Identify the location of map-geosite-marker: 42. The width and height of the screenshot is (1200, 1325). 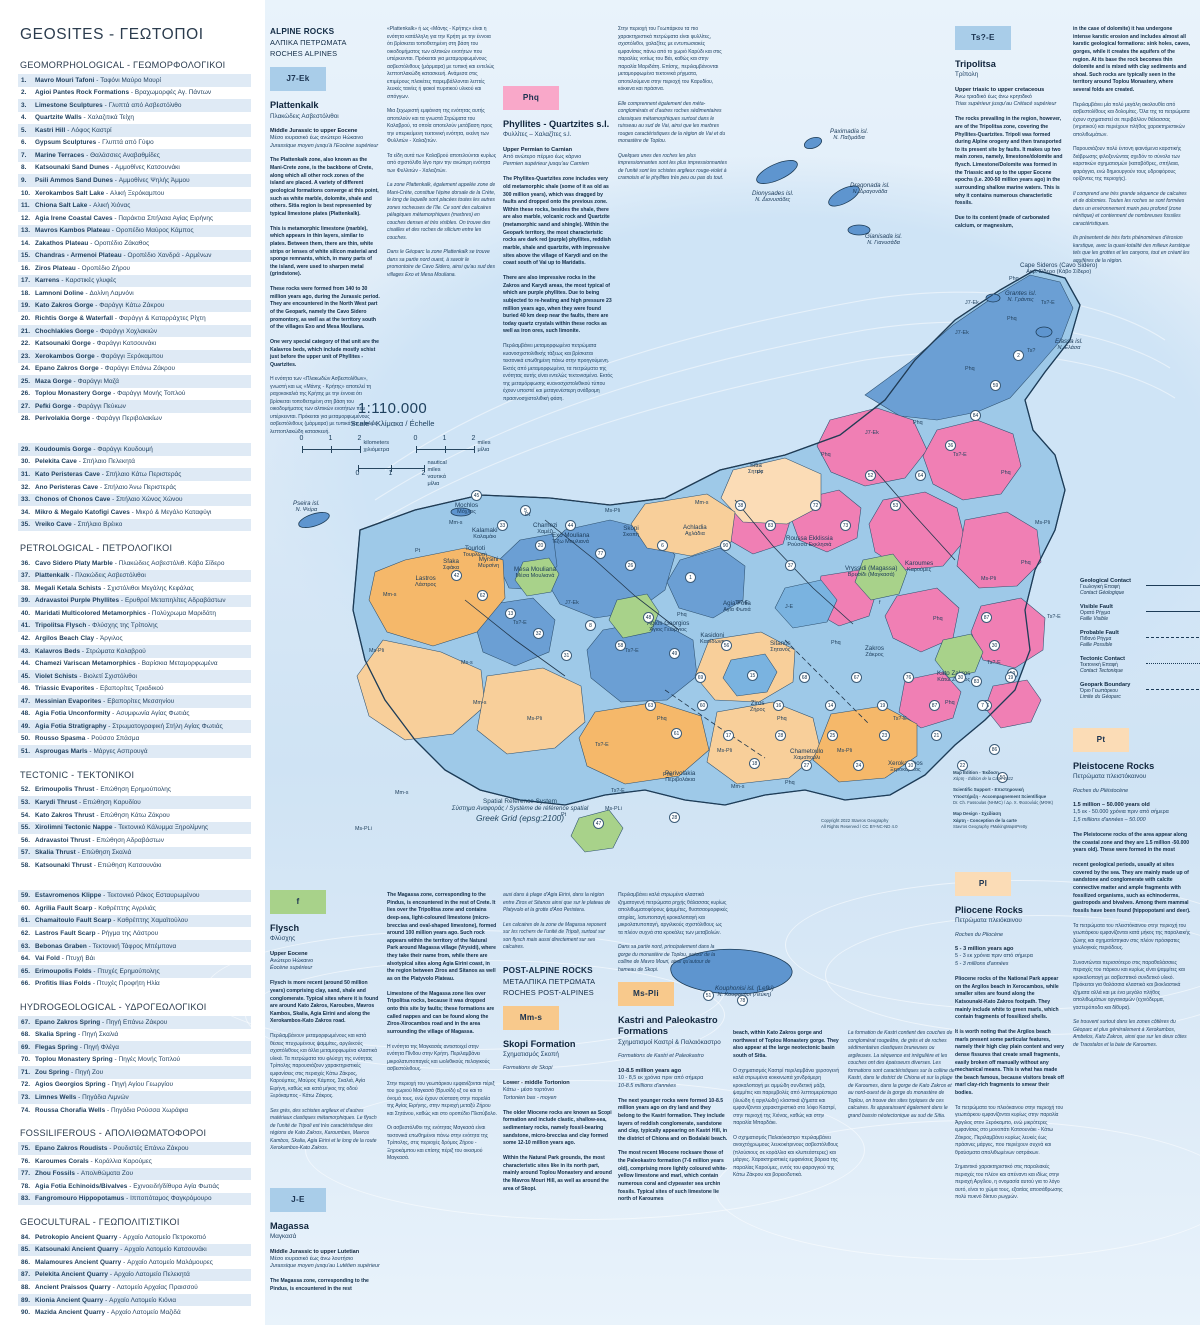
(456, 575).